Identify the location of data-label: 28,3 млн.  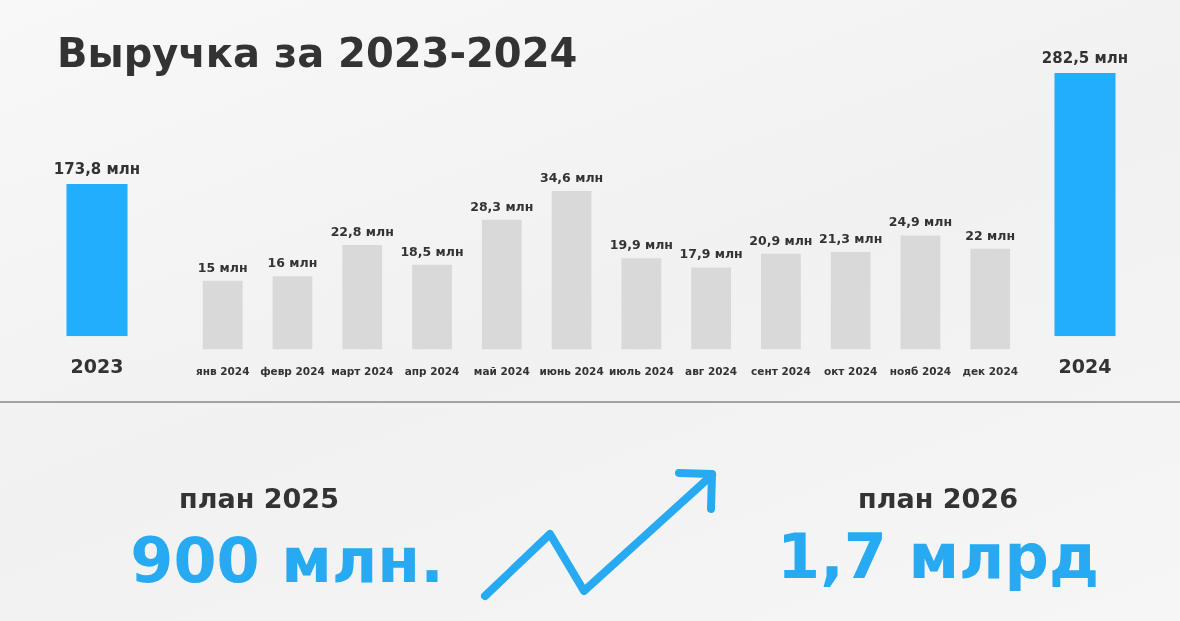
(502, 206).